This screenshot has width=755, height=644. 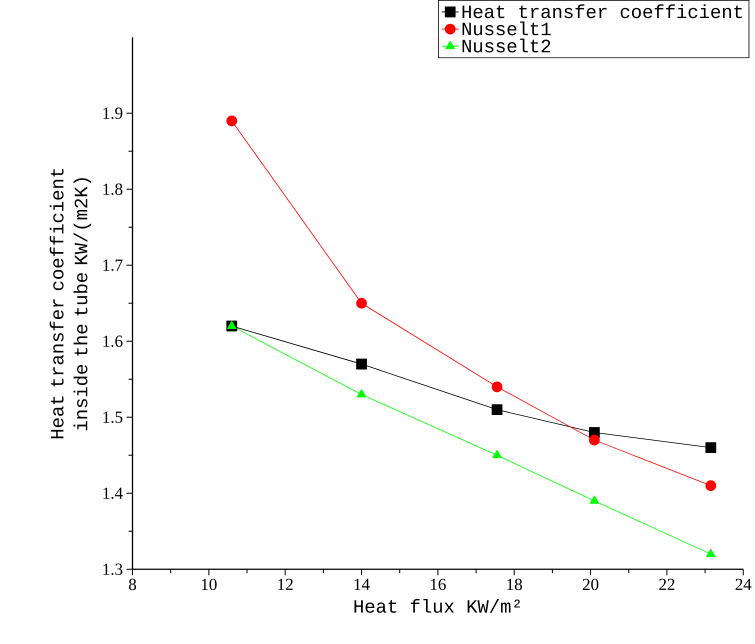 I want to click on x-axis-title: Heat flux KW/m², so click(x=437, y=605).